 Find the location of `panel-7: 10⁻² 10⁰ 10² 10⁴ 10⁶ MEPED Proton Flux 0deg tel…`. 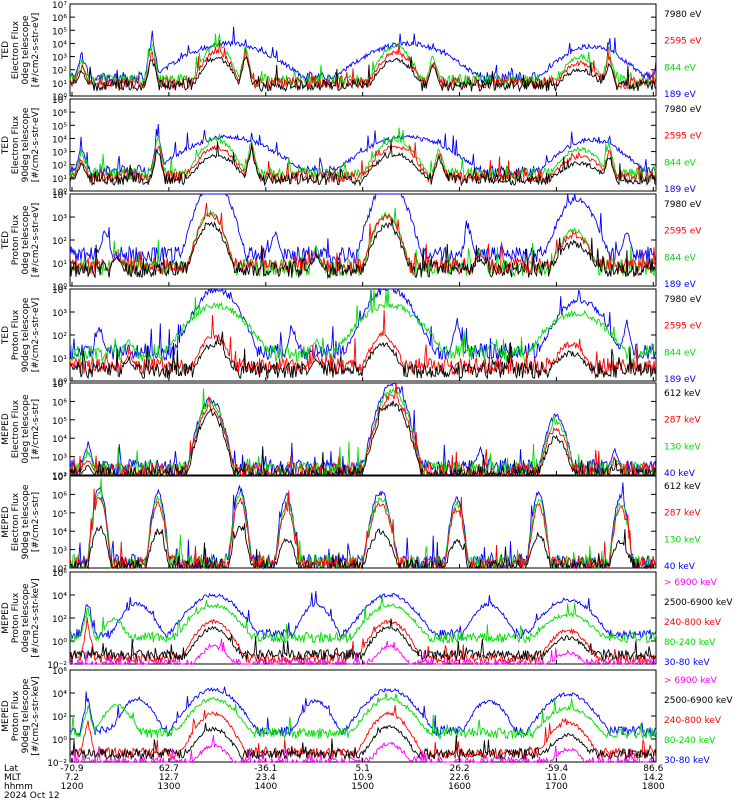

panel-7: 10⁻² 10⁰ 10² 10⁴ 10⁶ MEPED Proton Flux 0deg tel… is located at coordinates (367, 620).